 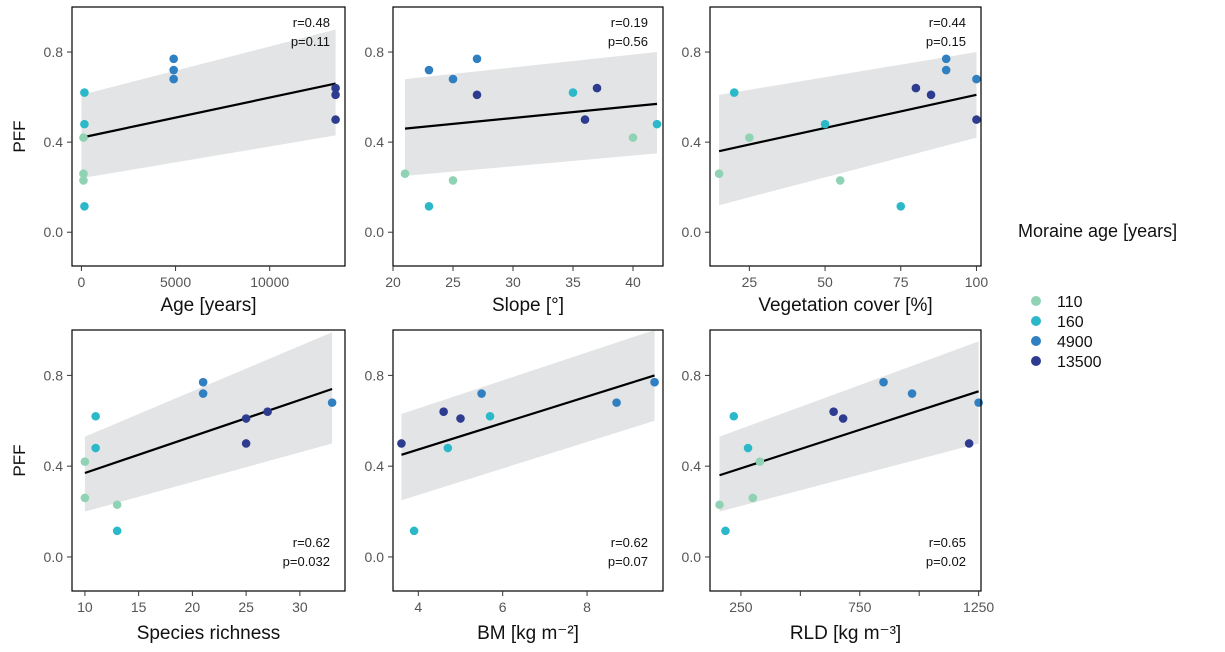 I want to click on x-tick-label: 40, so click(x=633, y=282).